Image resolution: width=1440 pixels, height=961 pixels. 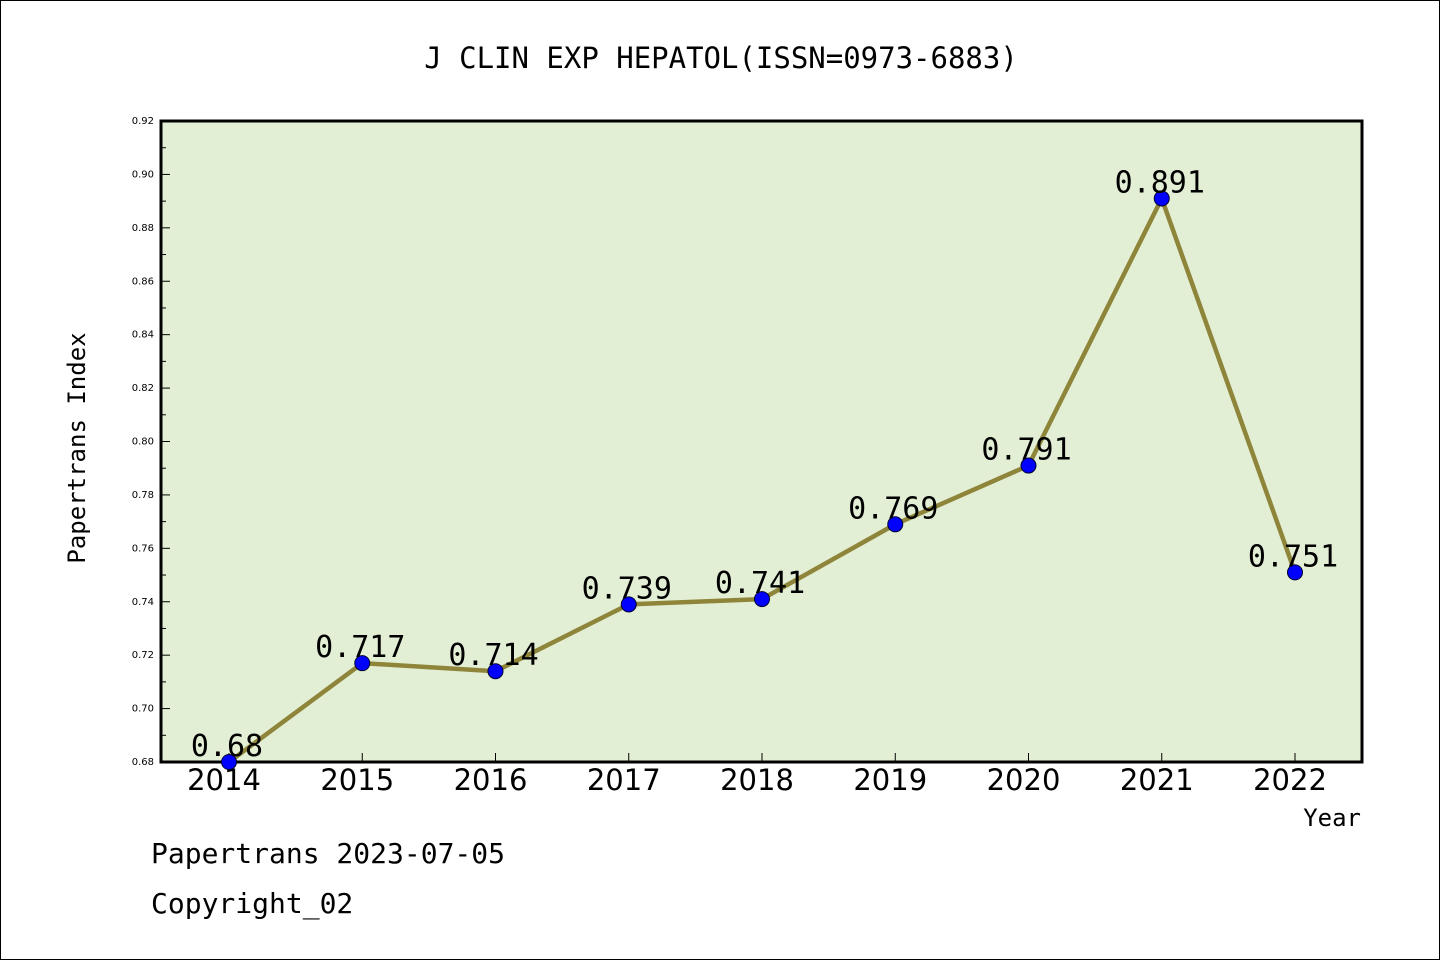 I want to click on data-label: 0.739, so click(x=627, y=588).